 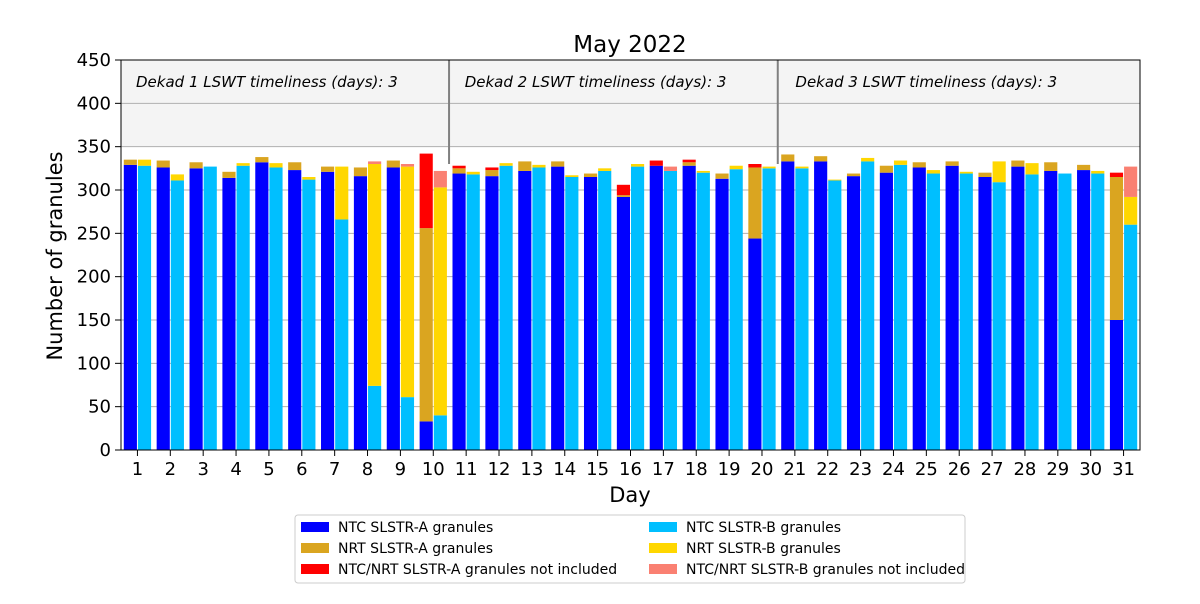 I want to click on x-tick-label: 3, so click(x=202, y=469).